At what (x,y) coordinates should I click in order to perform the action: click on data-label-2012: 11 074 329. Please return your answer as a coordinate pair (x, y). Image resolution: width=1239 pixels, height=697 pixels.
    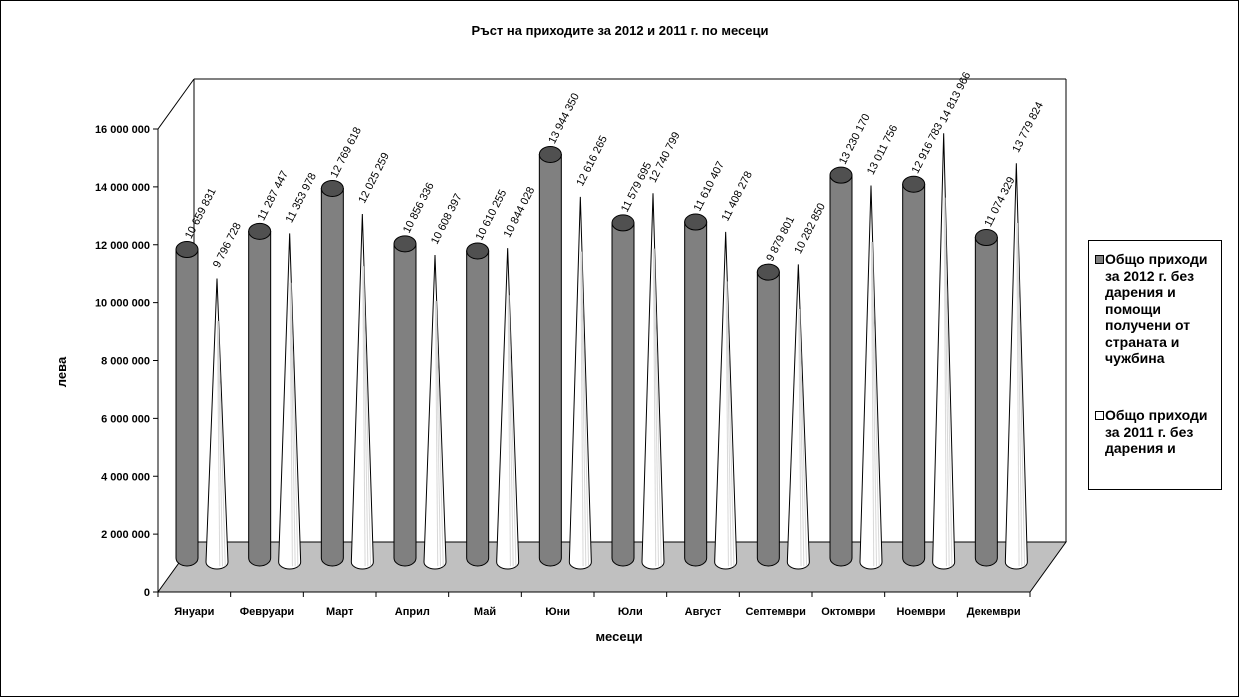
    Looking at the image, I should click on (999, 202).